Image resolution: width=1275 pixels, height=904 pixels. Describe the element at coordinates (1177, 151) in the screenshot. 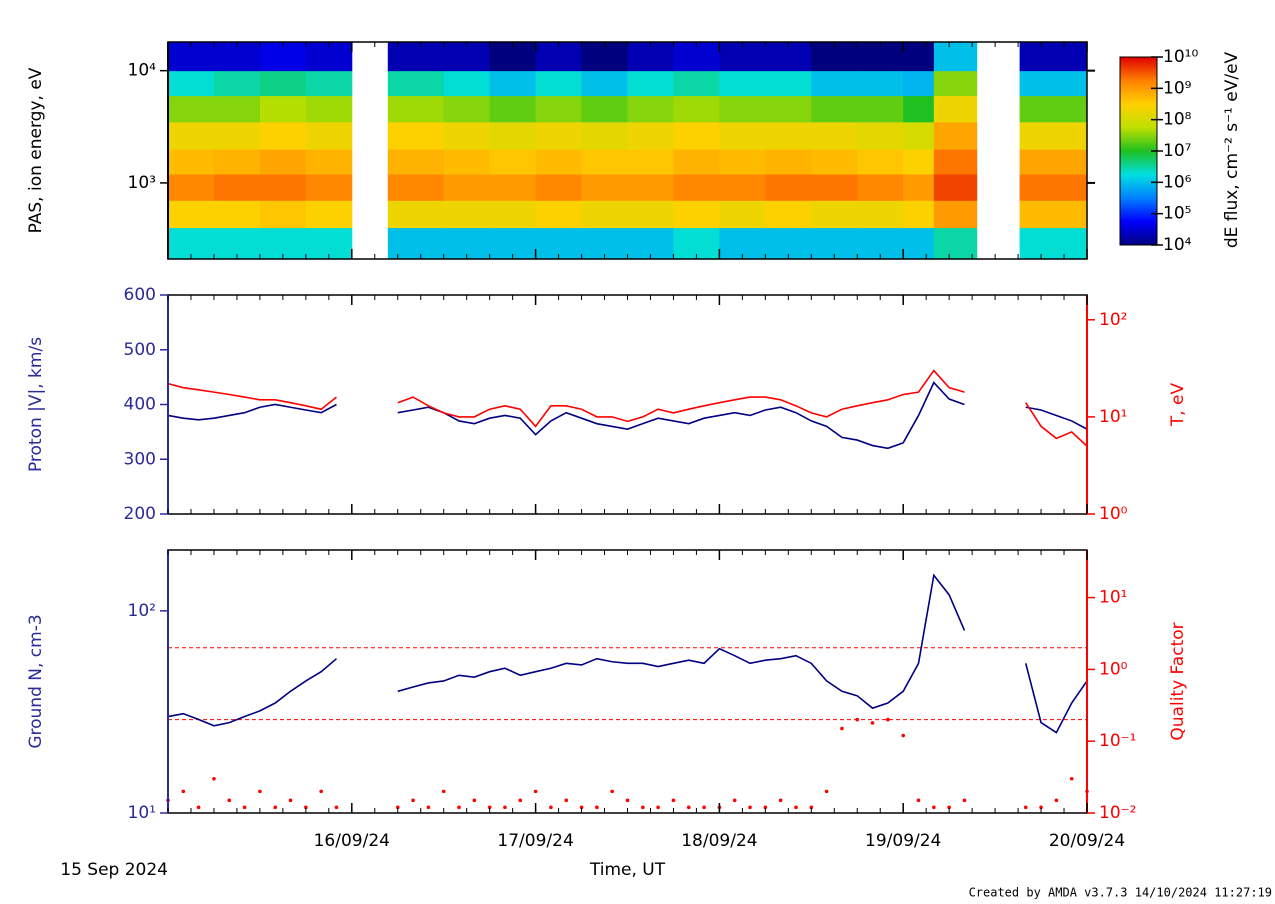

I see `colorbar-tick-label: 10⁷` at that location.